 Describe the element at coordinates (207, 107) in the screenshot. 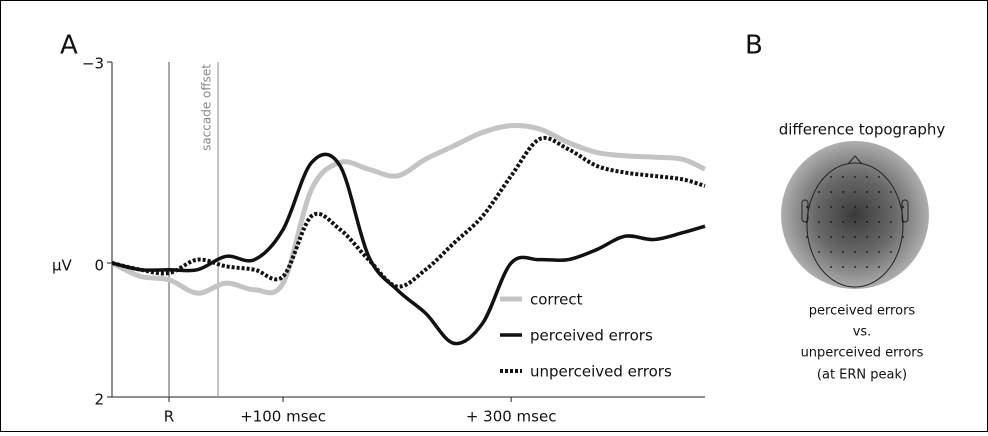

I see `reference-label: saccade offset` at that location.